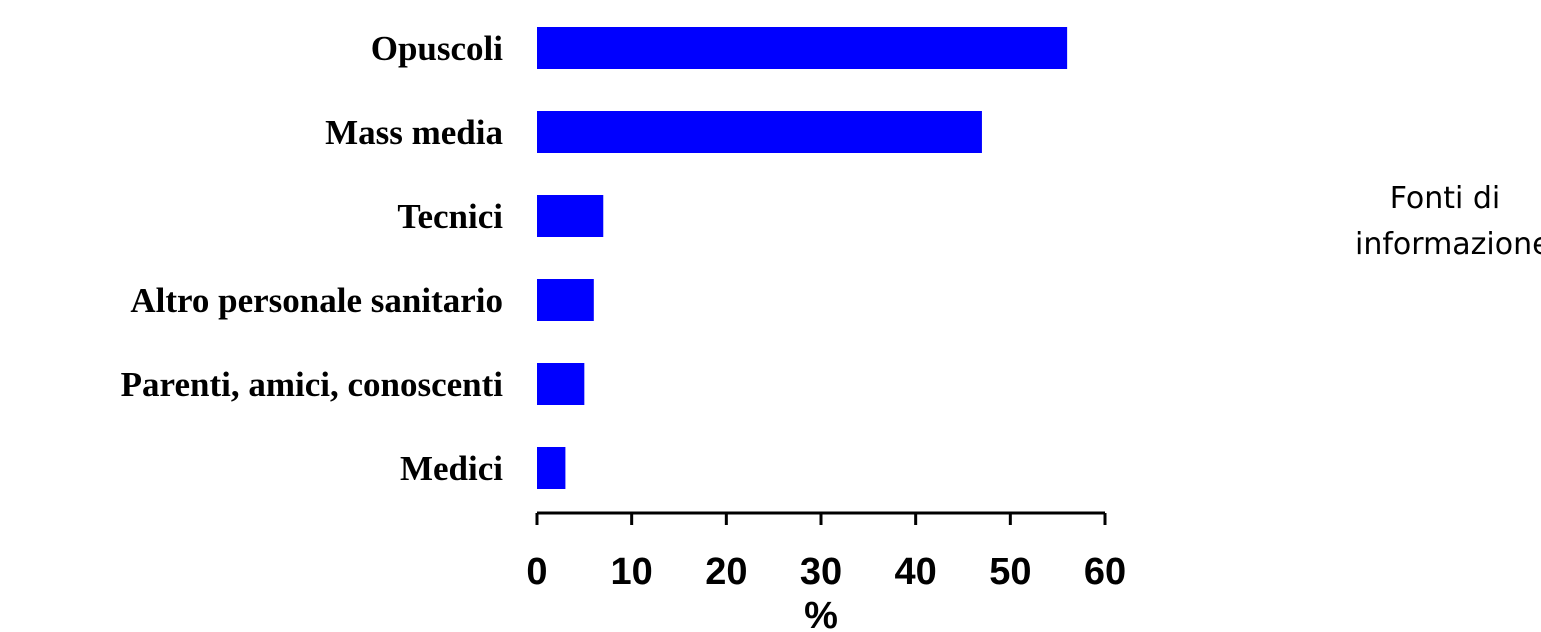  What do you see at coordinates (536, 572) in the screenshot?
I see `x-tick-label-0: 0` at bounding box center [536, 572].